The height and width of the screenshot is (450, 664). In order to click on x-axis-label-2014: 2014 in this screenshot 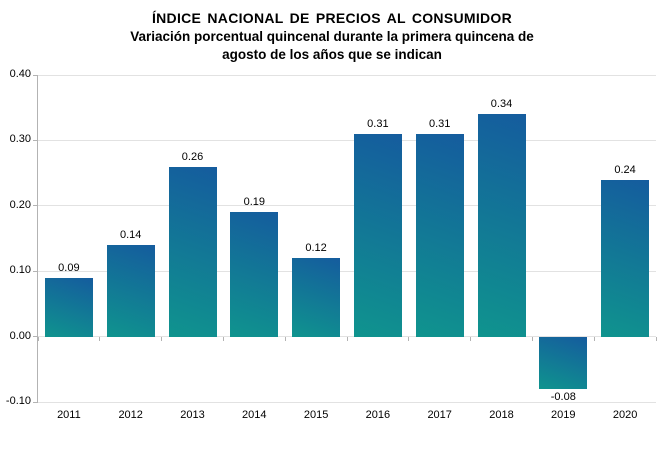, I will do `click(254, 415)`.